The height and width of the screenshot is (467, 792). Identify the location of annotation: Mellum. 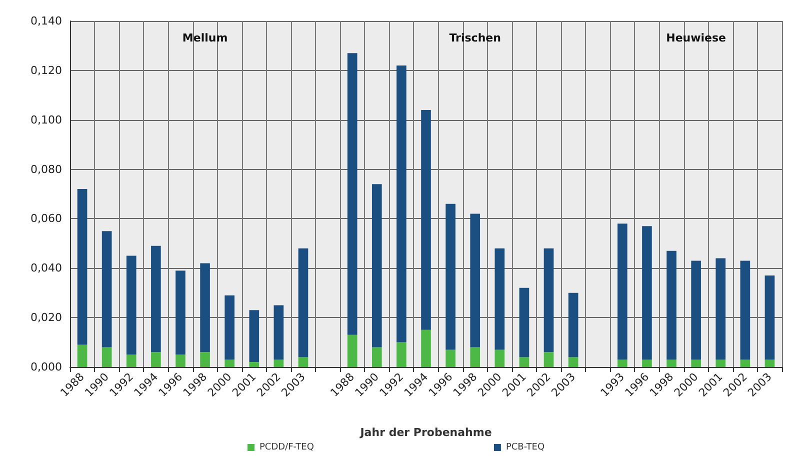
(205, 38).